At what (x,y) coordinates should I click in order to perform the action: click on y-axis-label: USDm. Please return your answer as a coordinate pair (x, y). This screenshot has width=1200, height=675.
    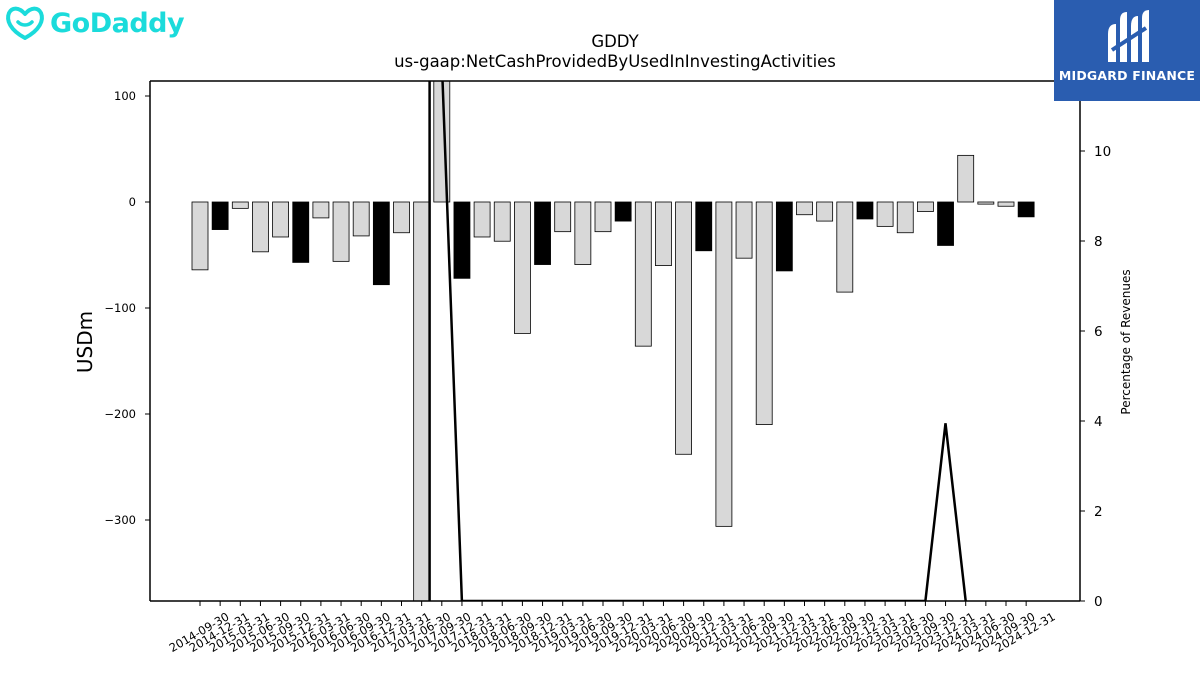
    Looking at the image, I should click on (85, 342).